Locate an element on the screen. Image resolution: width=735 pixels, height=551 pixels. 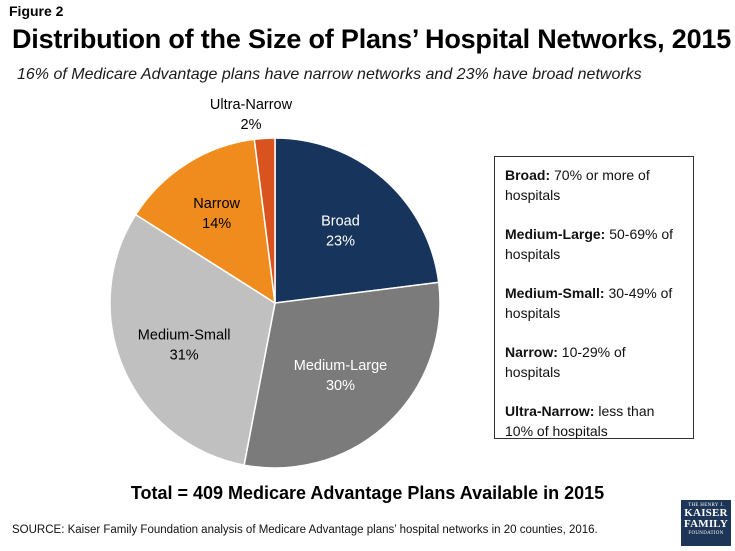
legend-item-broad: Broad: 70% or more of hospitals is located at coordinates (594, 185).